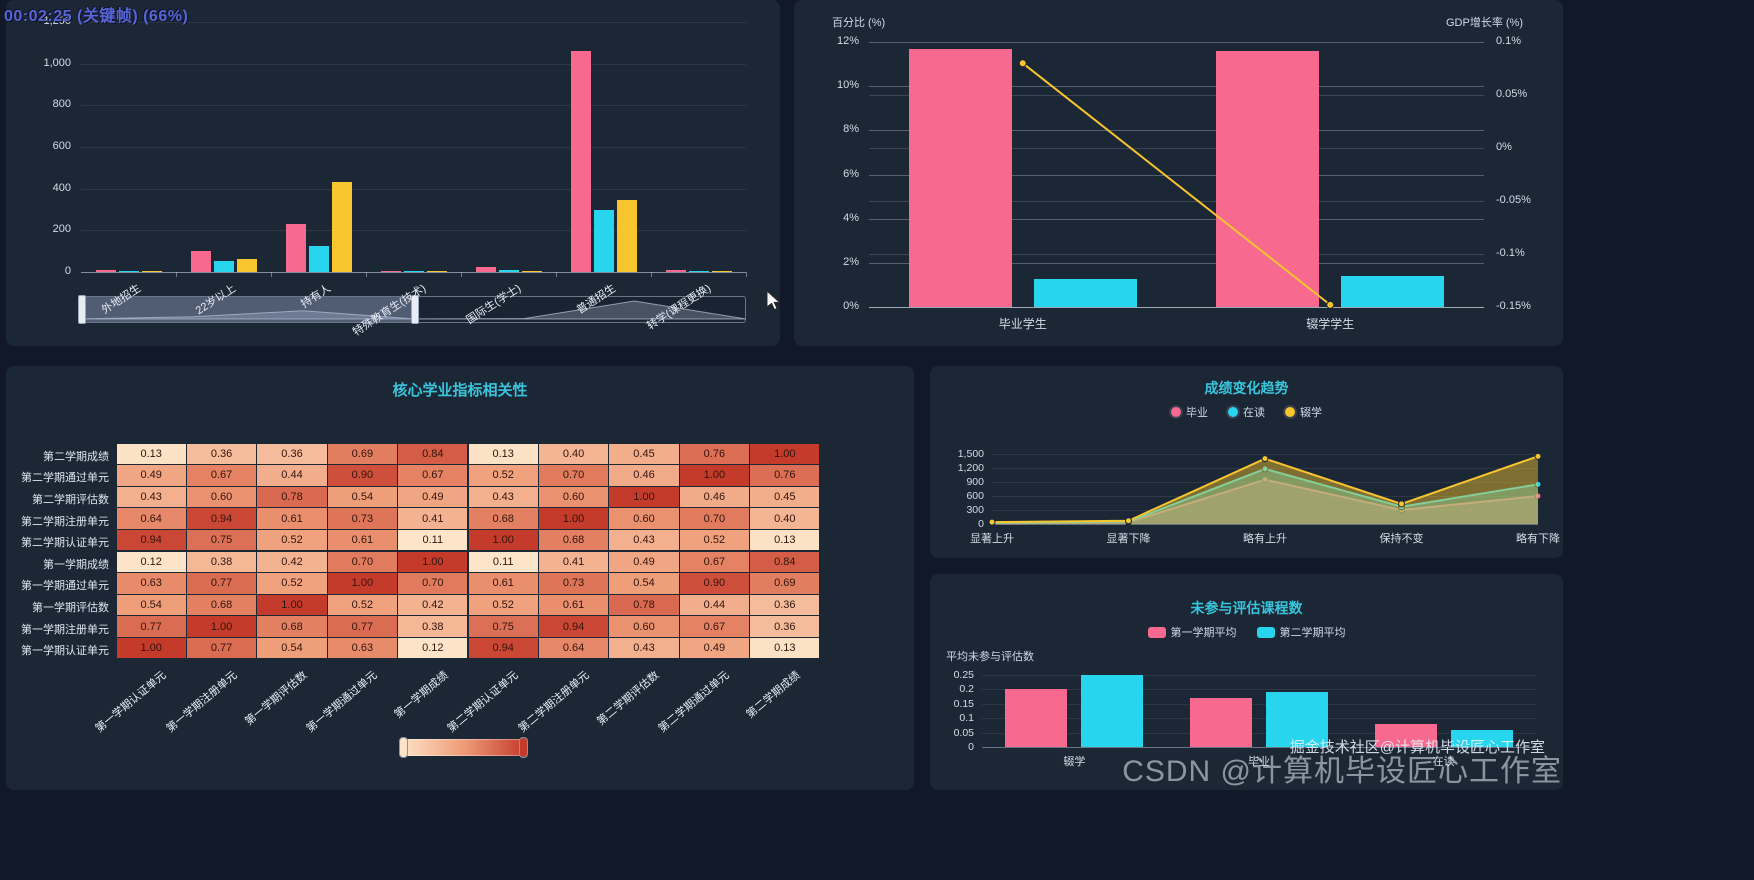 The width and height of the screenshot is (1754, 880). Describe the element at coordinates (151, 562) in the screenshot. I see `heatmap-cell: 0.12` at that location.